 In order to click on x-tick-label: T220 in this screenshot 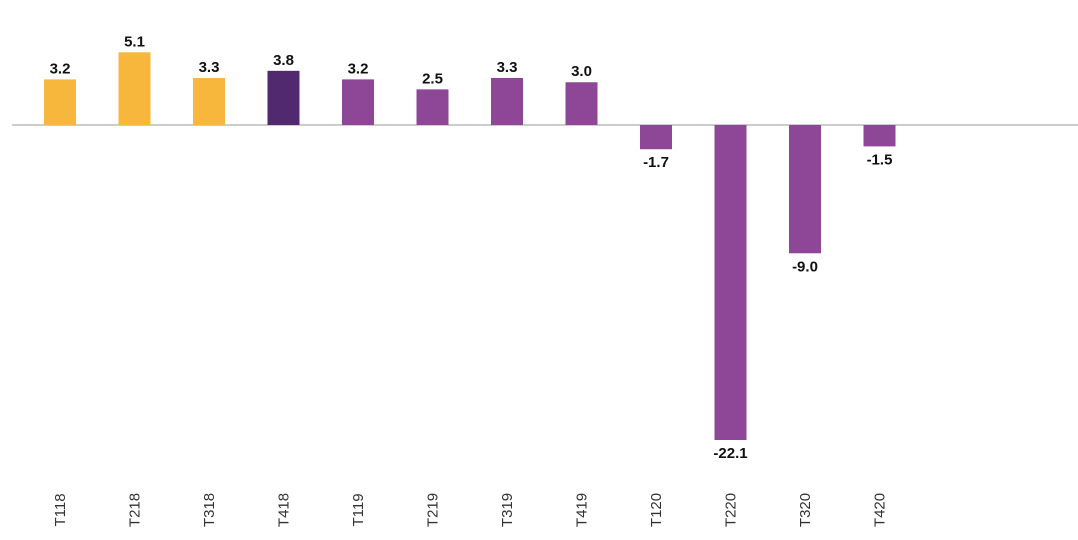, I will do `click(731, 510)`.